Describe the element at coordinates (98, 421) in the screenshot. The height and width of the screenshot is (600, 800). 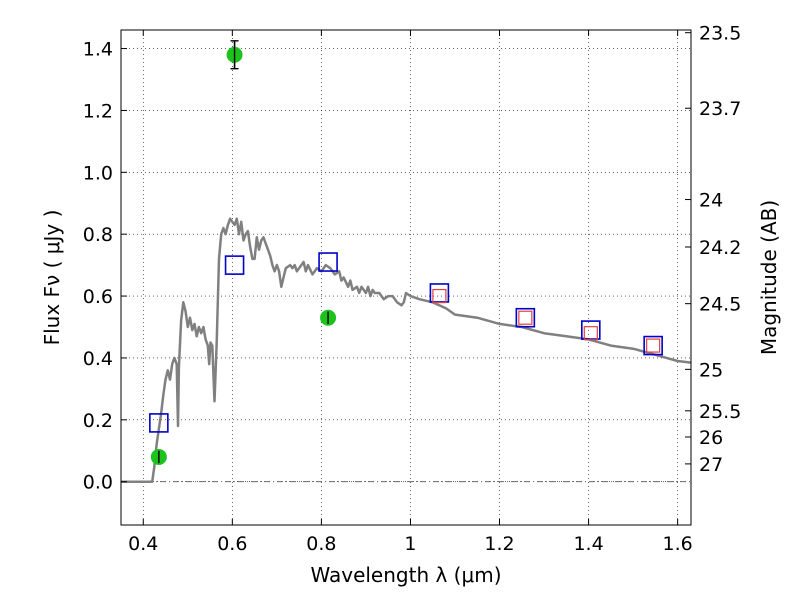
I see `y-tick-label: 0.2` at that location.